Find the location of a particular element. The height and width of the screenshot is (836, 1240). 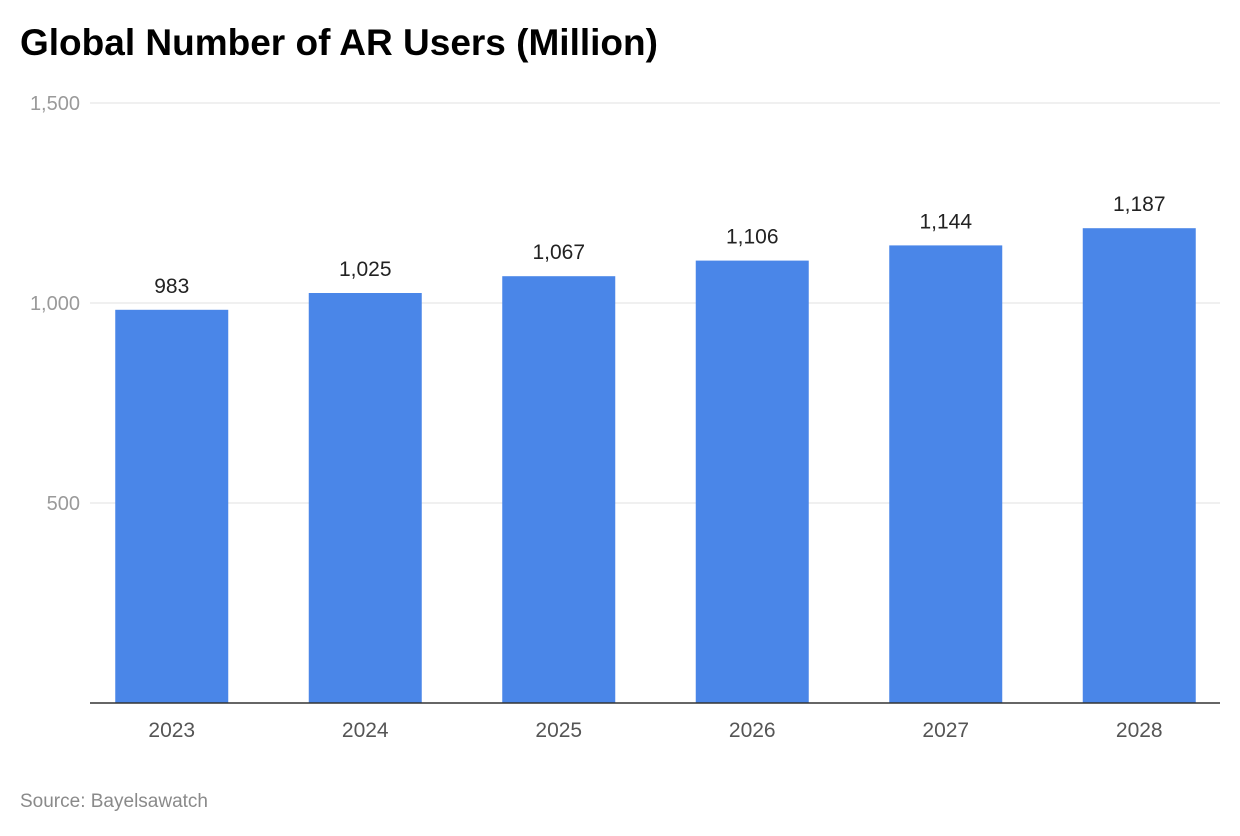

x-tick-label: 2024 is located at coordinates (365, 730).